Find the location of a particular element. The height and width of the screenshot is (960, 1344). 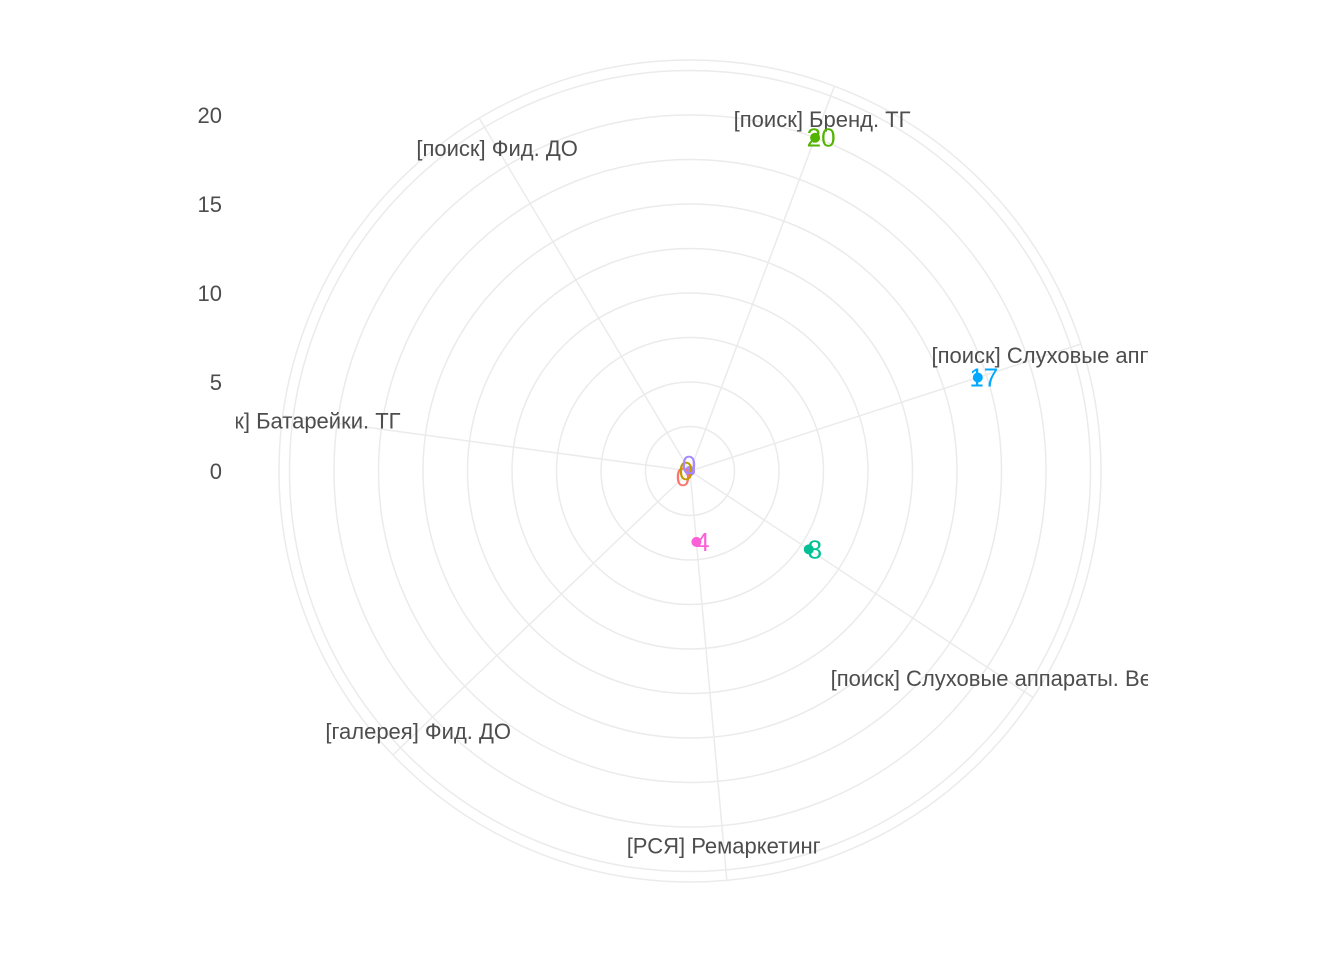

r-axis-tick-labels: 0 5 10 15 20 is located at coordinates (210, 293).